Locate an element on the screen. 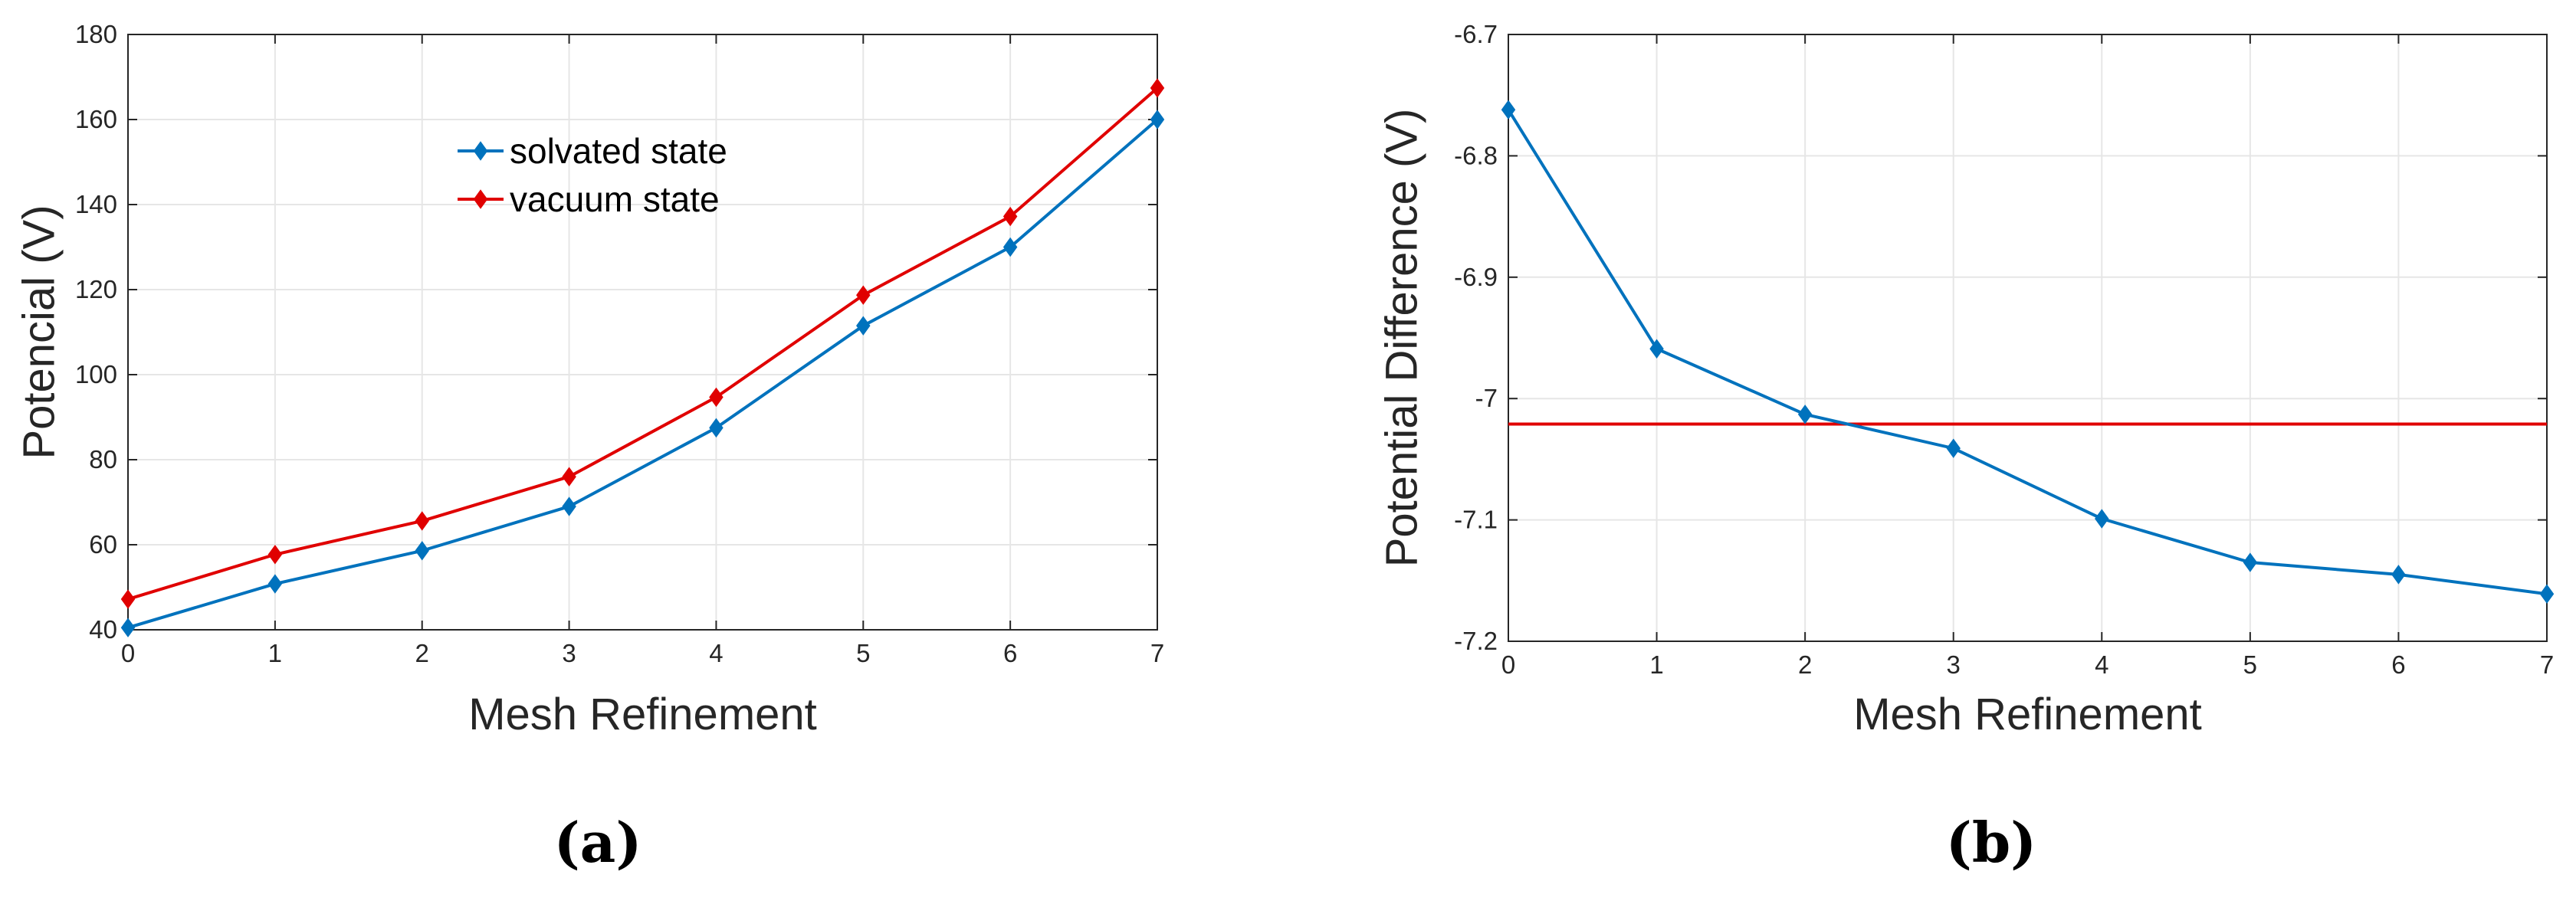 Image resolution: width=2576 pixels, height=901 pixels. y-tick-label: 40 is located at coordinates (103, 629).